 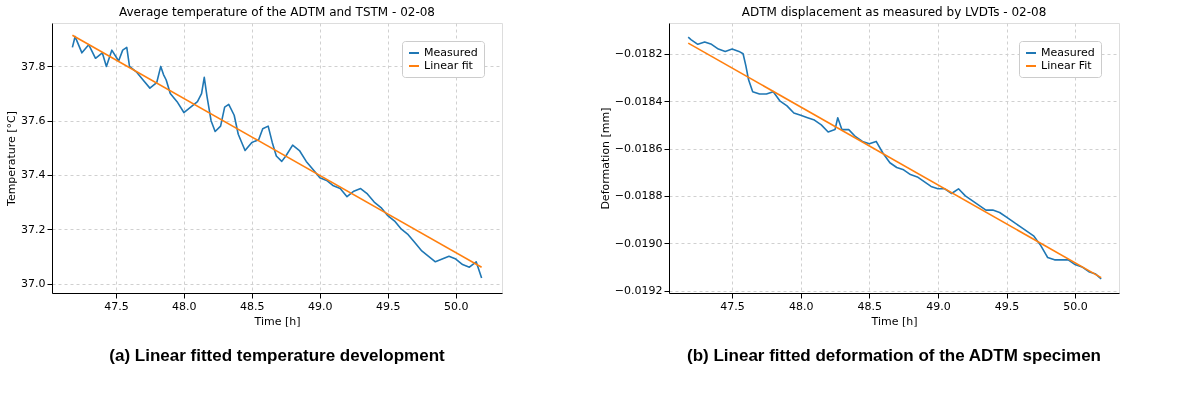 What do you see at coordinates (894, 355) in the screenshot?
I see `text: (b) Linear fitted deformation of the ADTM specimen` at bounding box center [894, 355].